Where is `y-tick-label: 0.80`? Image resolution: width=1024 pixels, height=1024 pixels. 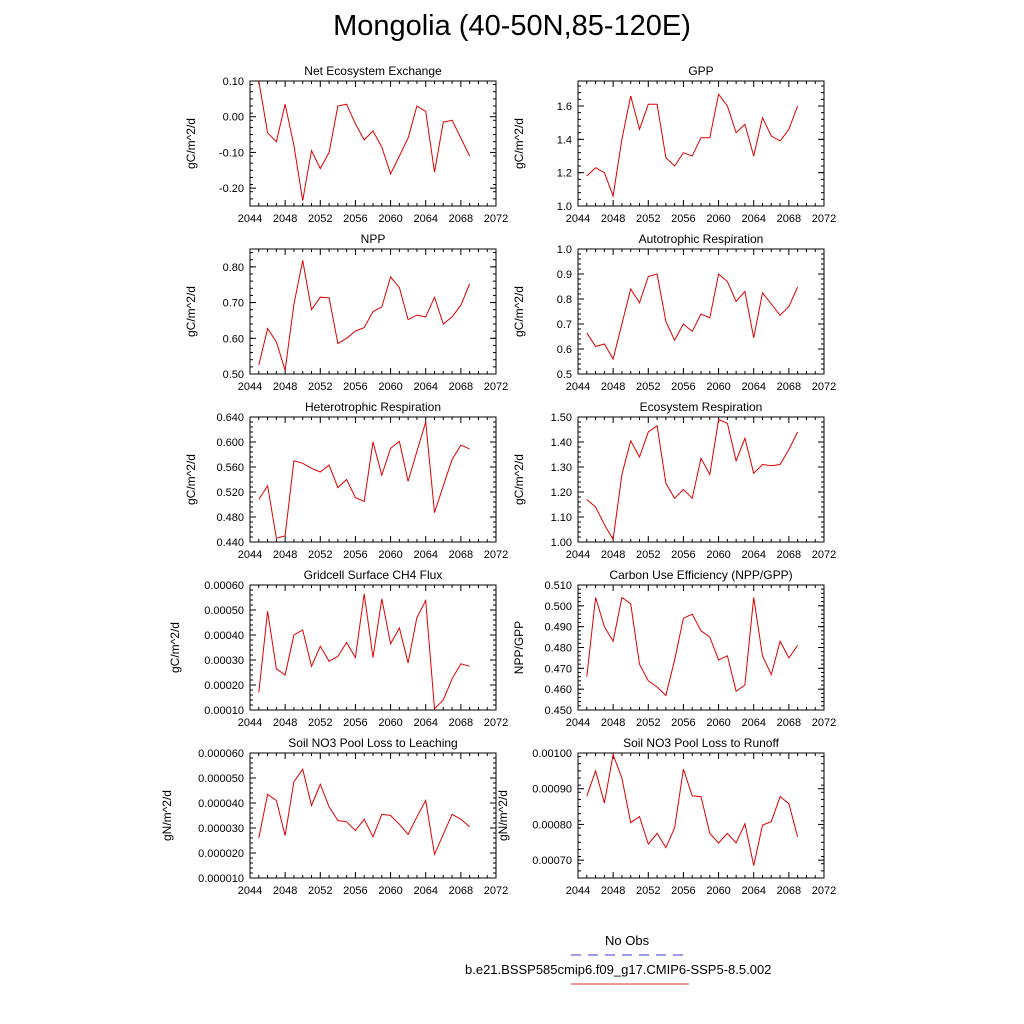
y-tick-label: 0.80 is located at coordinates (233, 268).